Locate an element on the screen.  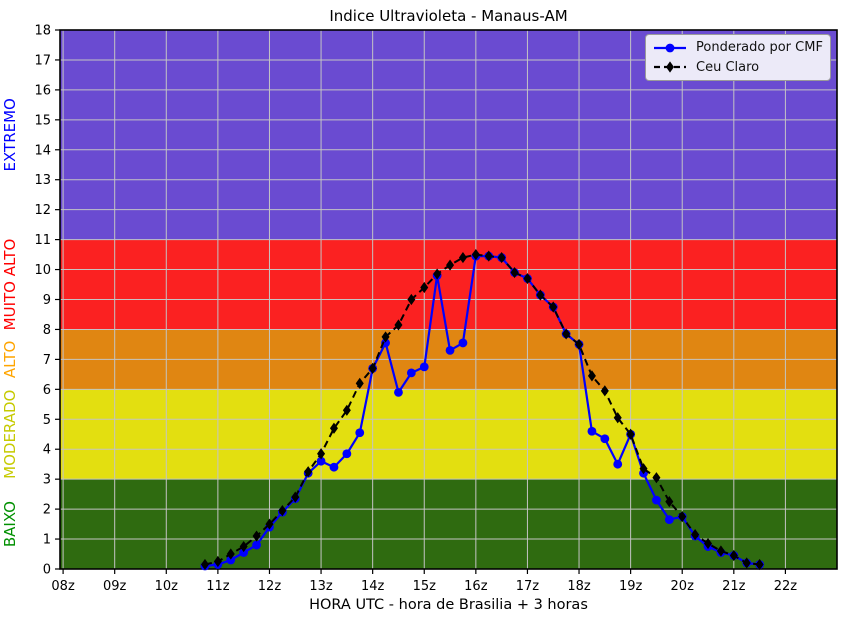
y-tick-label: 17 is located at coordinates (42, 60).